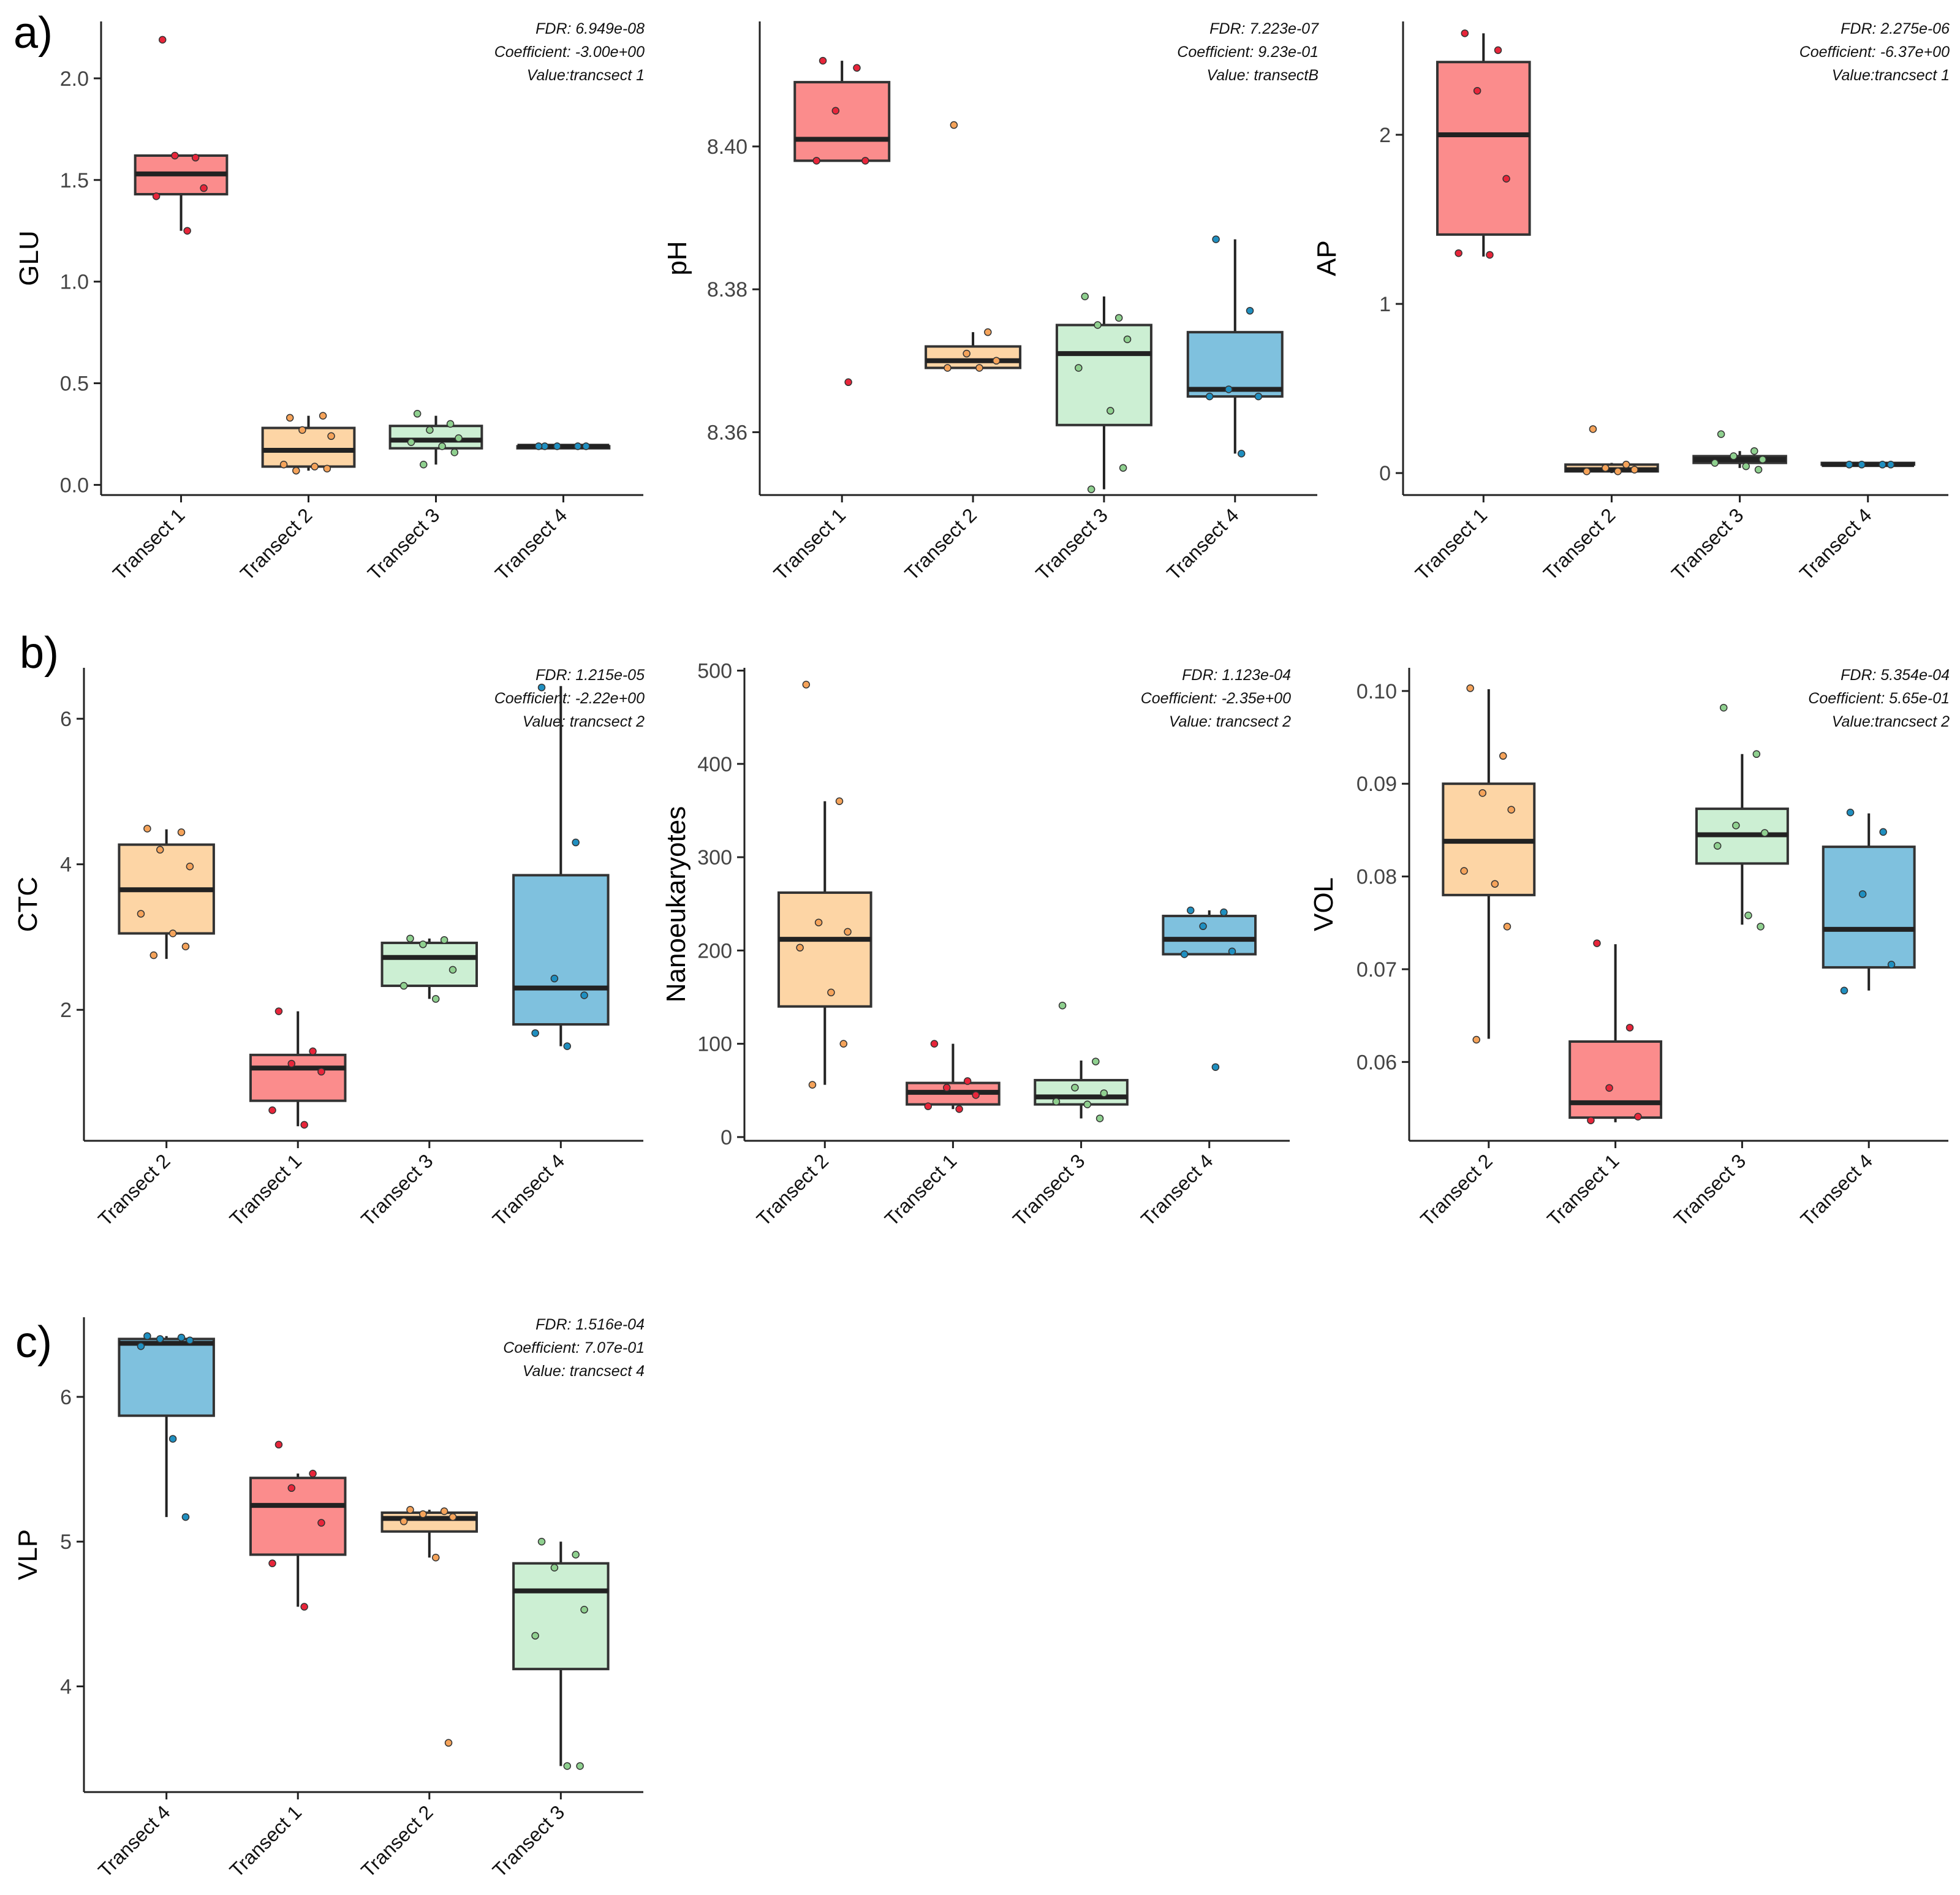  What do you see at coordinates (1376, 970) in the screenshot?
I see `y-tick-label: 0.07` at bounding box center [1376, 970].